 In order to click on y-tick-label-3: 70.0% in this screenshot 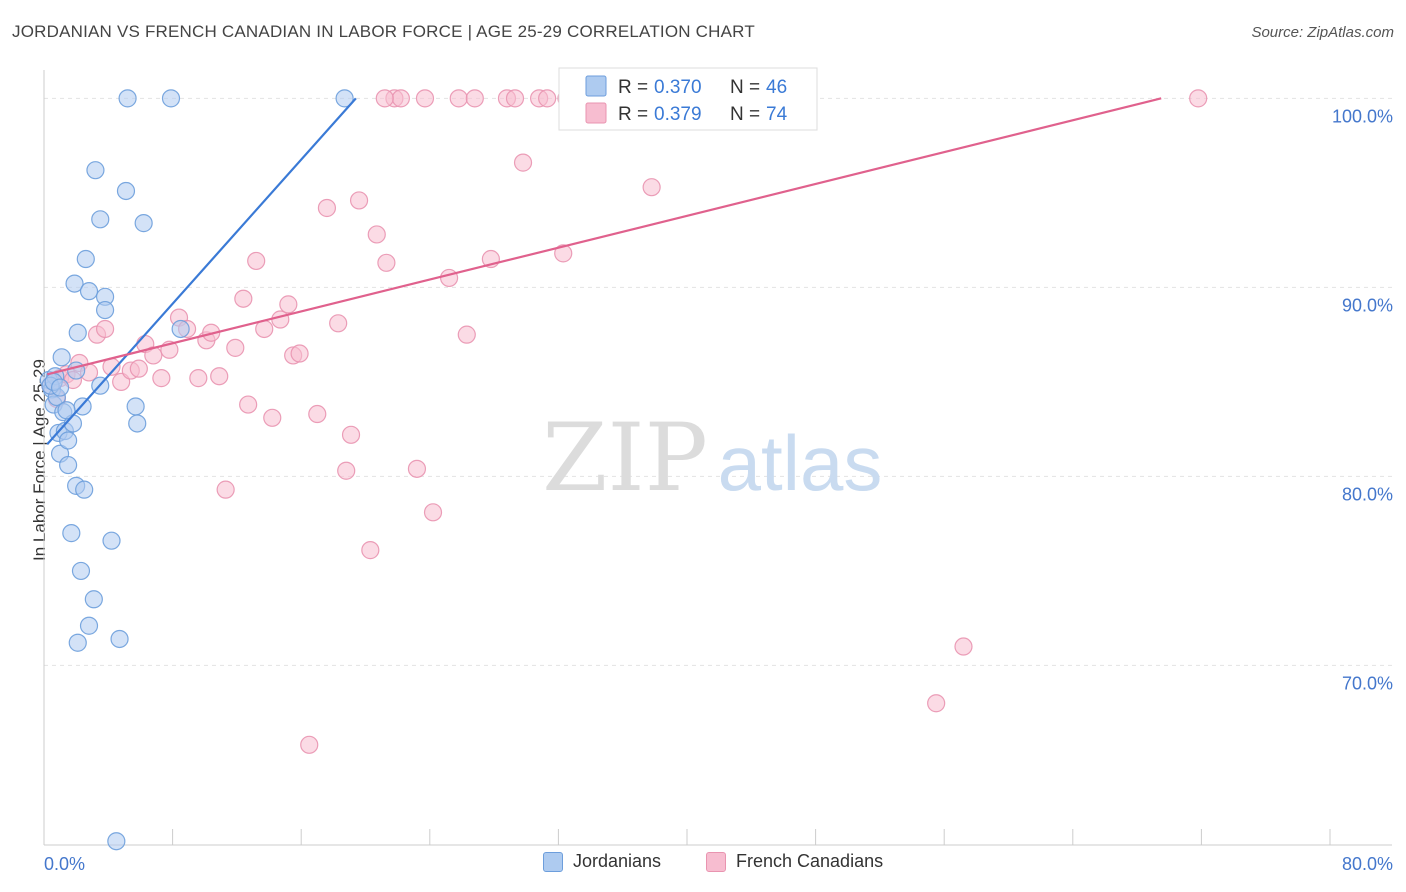, I will do `click(1367, 683)`.